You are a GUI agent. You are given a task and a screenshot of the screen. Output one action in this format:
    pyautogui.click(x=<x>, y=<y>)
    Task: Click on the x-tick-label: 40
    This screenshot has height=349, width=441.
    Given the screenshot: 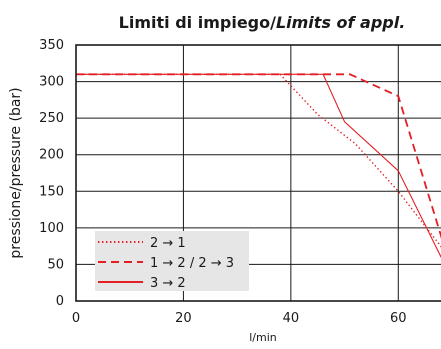 What is the action you would take?
    pyautogui.click(x=291, y=318)
    